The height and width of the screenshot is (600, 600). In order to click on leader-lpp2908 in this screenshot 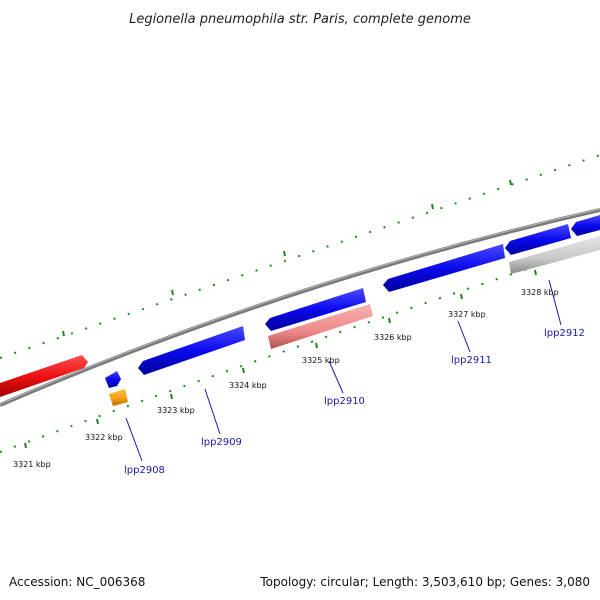, I will do `click(134, 439)`.